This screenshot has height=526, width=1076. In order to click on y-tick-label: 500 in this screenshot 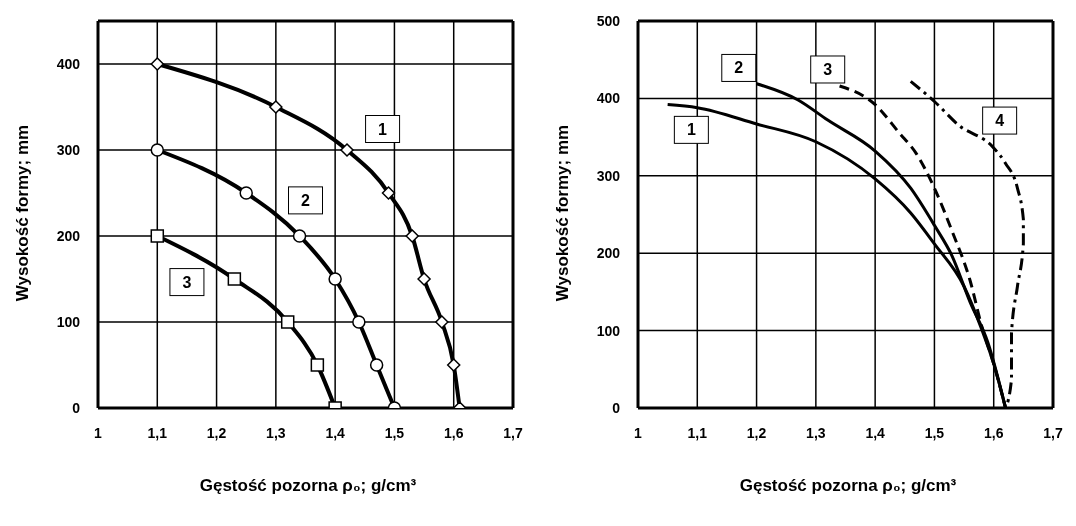, I will do `click(608, 20)`.